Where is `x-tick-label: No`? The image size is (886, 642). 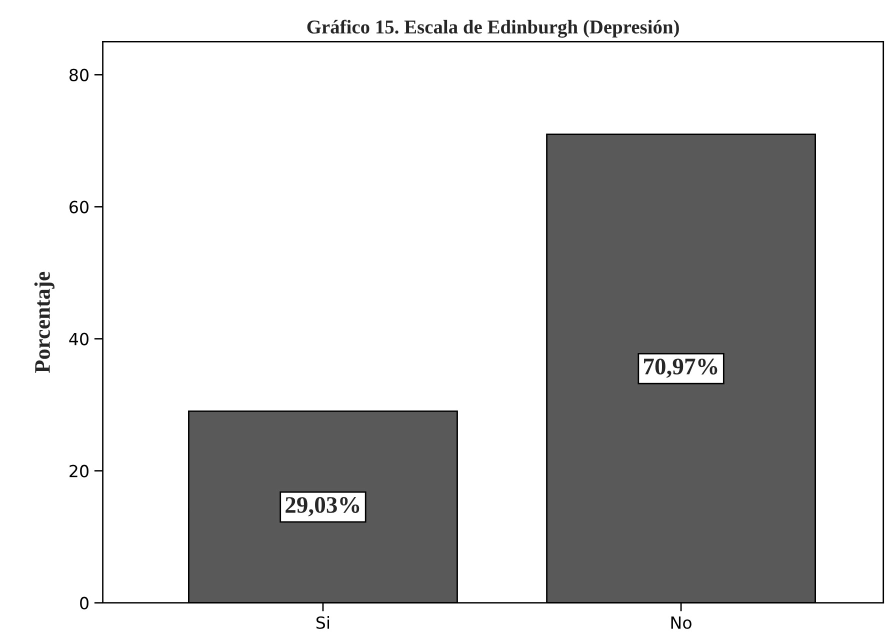
x-tick-label: No is located at coordinates (681, 622).